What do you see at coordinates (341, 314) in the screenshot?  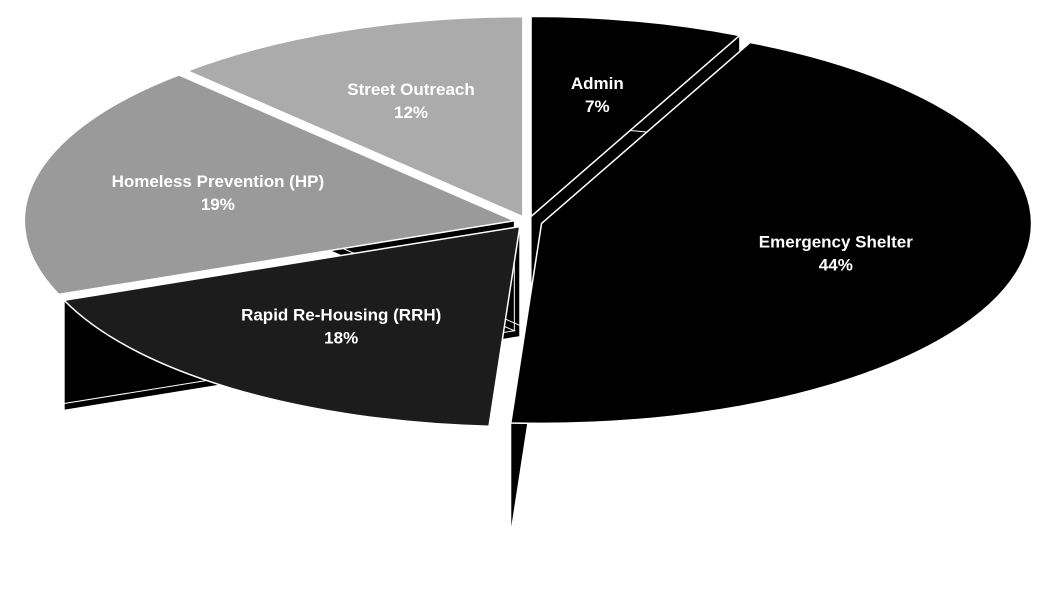 I see `slice-label: Rapid Re-Housing (RRH)` at bounding box center [341, 314].